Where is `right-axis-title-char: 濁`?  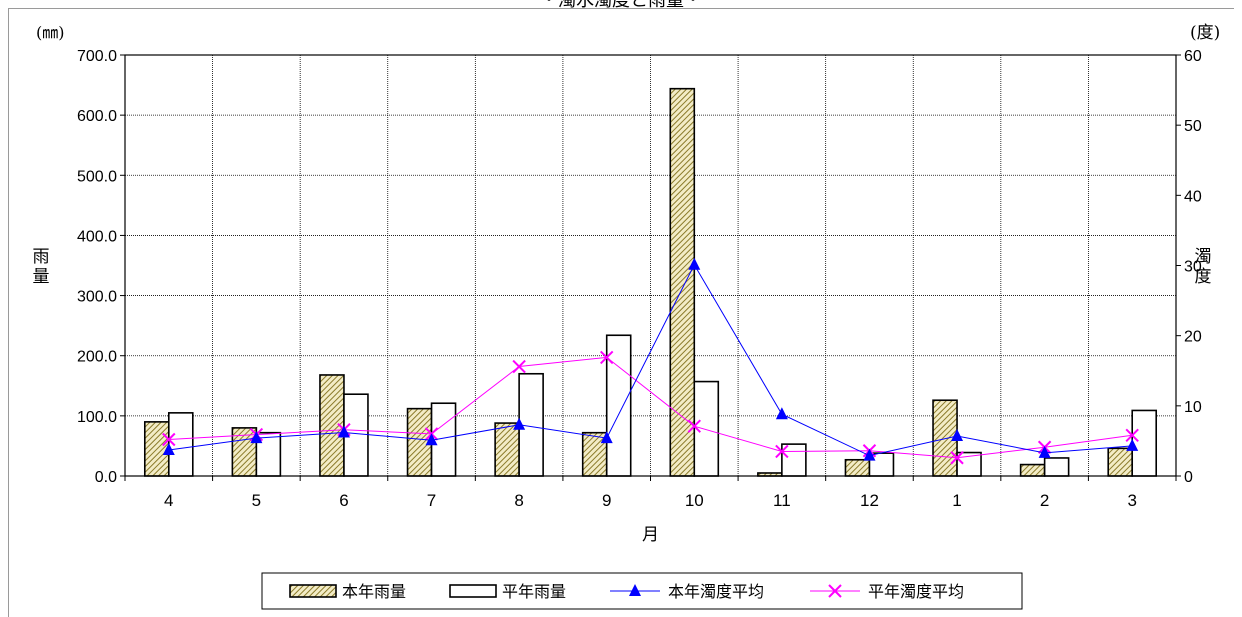 right-axis-title-char: 濁 is located at coordinates (1203, 257).